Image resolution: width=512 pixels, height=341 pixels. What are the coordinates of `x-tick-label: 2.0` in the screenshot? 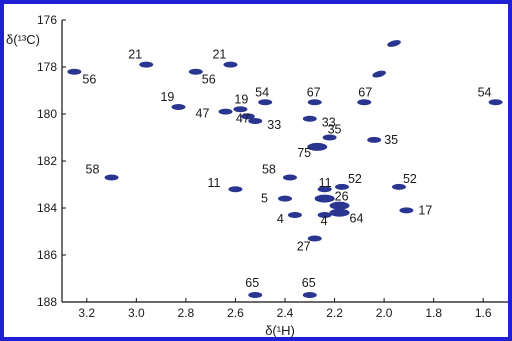 It's located at (384, 313).